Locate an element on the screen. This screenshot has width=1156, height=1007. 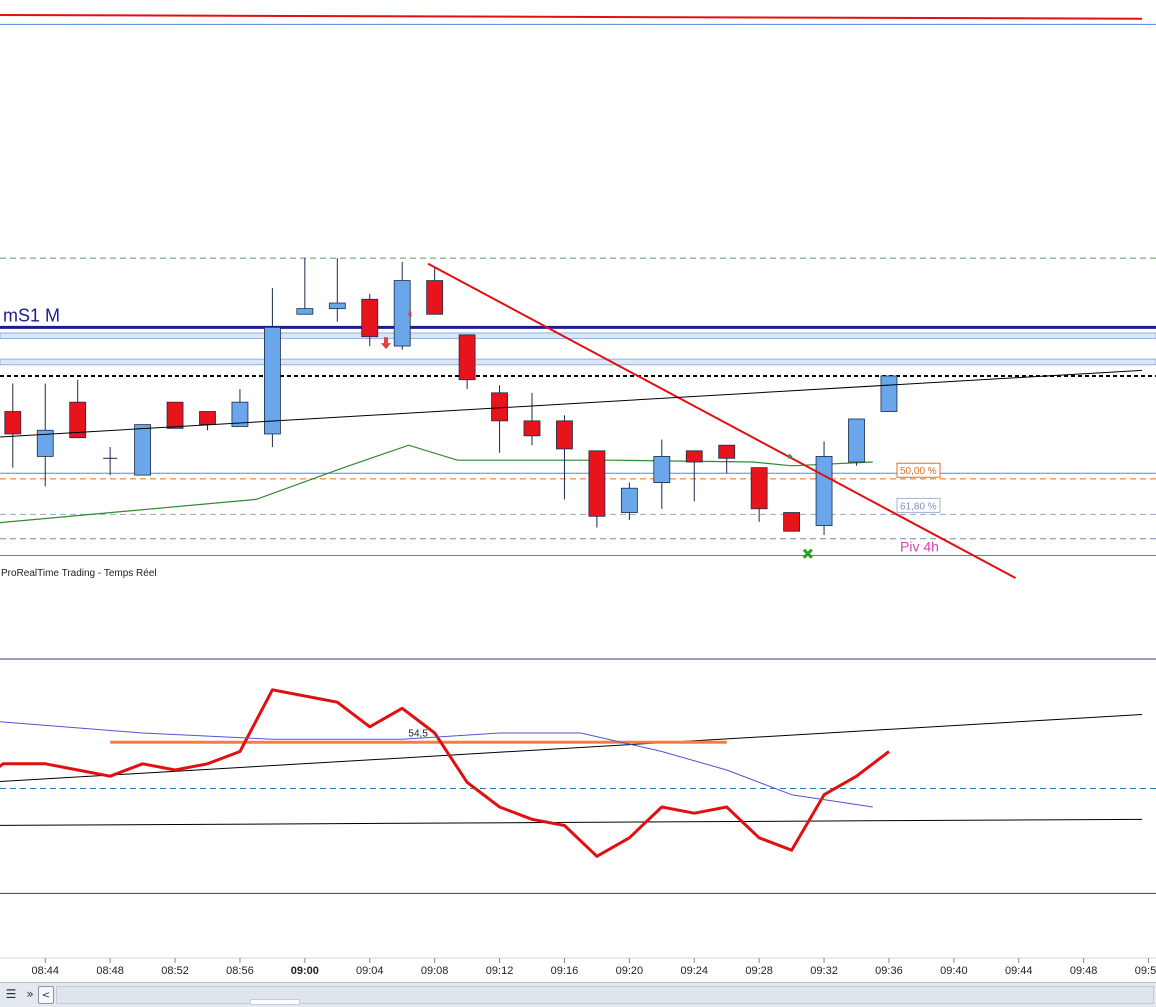
ms1-m-label: mS1 M is located at coordinates (31, 315).